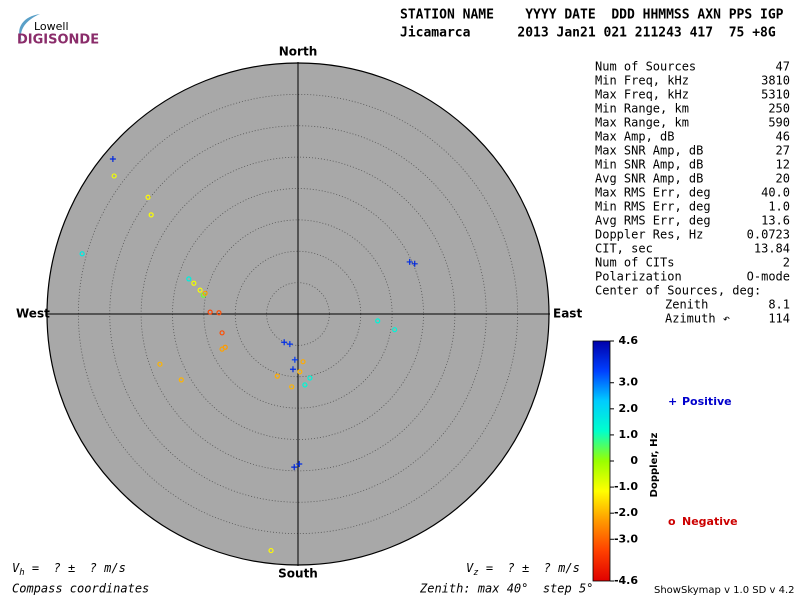  What do you see at coordinates (642, 109) in the screenshot?
I see `stat-label: Min Range, km` at bounding box center [642, 109].